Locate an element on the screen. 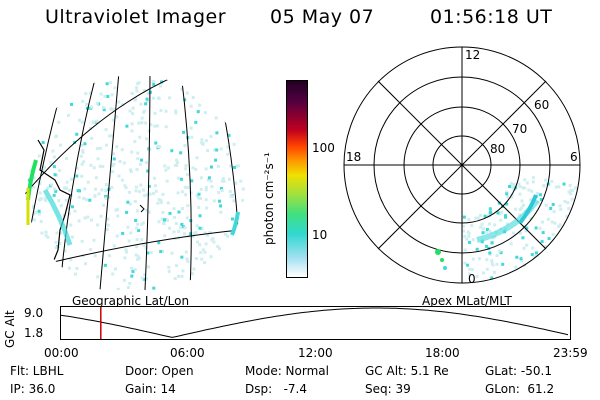 The height and width of the screenshot is (400, 600). timeline-xtick-2359: 23:59 is located at coordinates (570, 353).